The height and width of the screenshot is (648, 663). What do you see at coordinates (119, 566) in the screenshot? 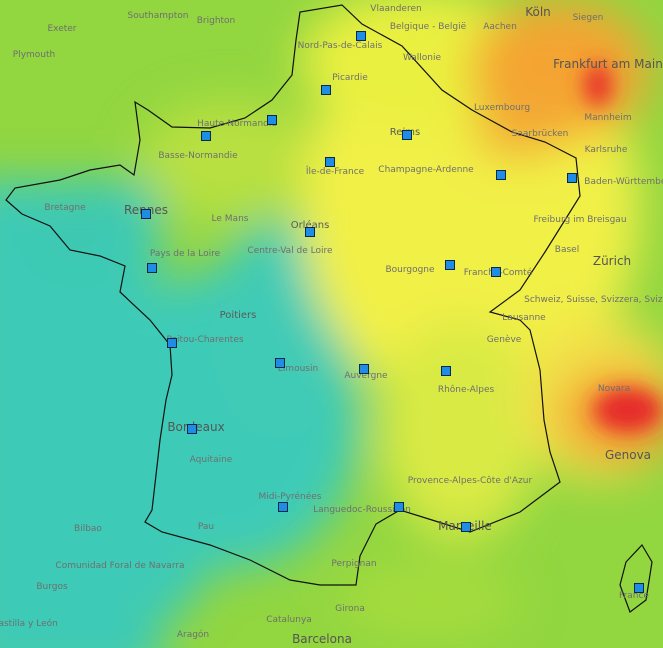
I see `place-label: Comunidad Foral de Navarra` at bounding box center [119, 566].